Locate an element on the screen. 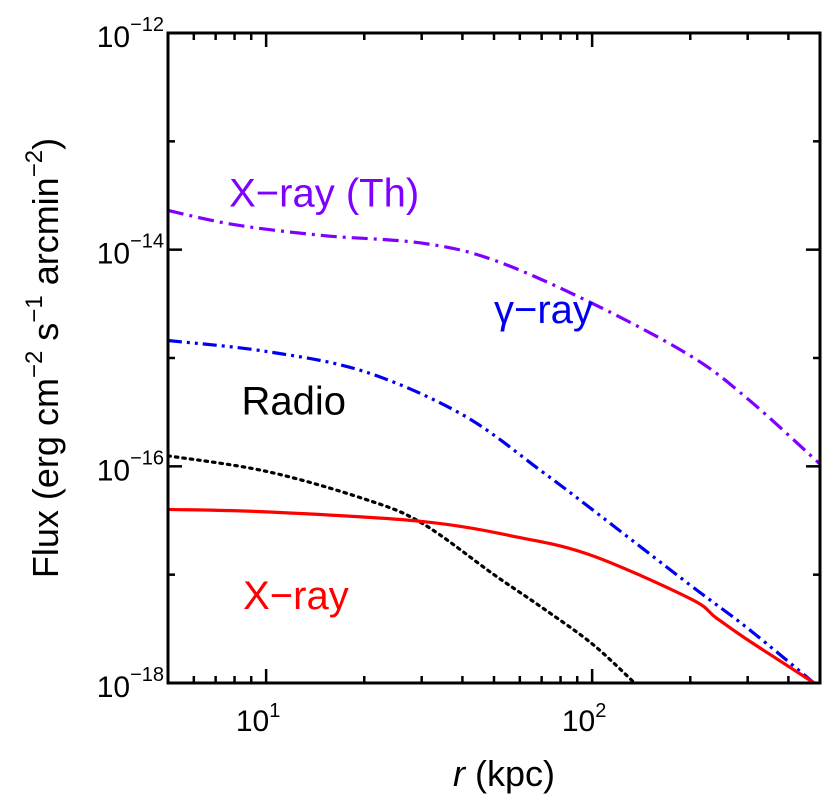 This screenshot has height=807, width=830. y-axis-title-part2: s is located at coordinates (45, 337).